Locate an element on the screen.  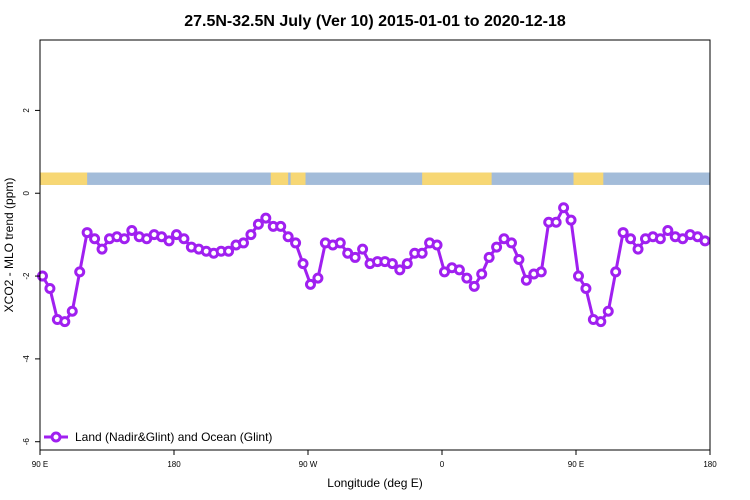
x-tick-label: 0 is located at coordinates (442, 464).